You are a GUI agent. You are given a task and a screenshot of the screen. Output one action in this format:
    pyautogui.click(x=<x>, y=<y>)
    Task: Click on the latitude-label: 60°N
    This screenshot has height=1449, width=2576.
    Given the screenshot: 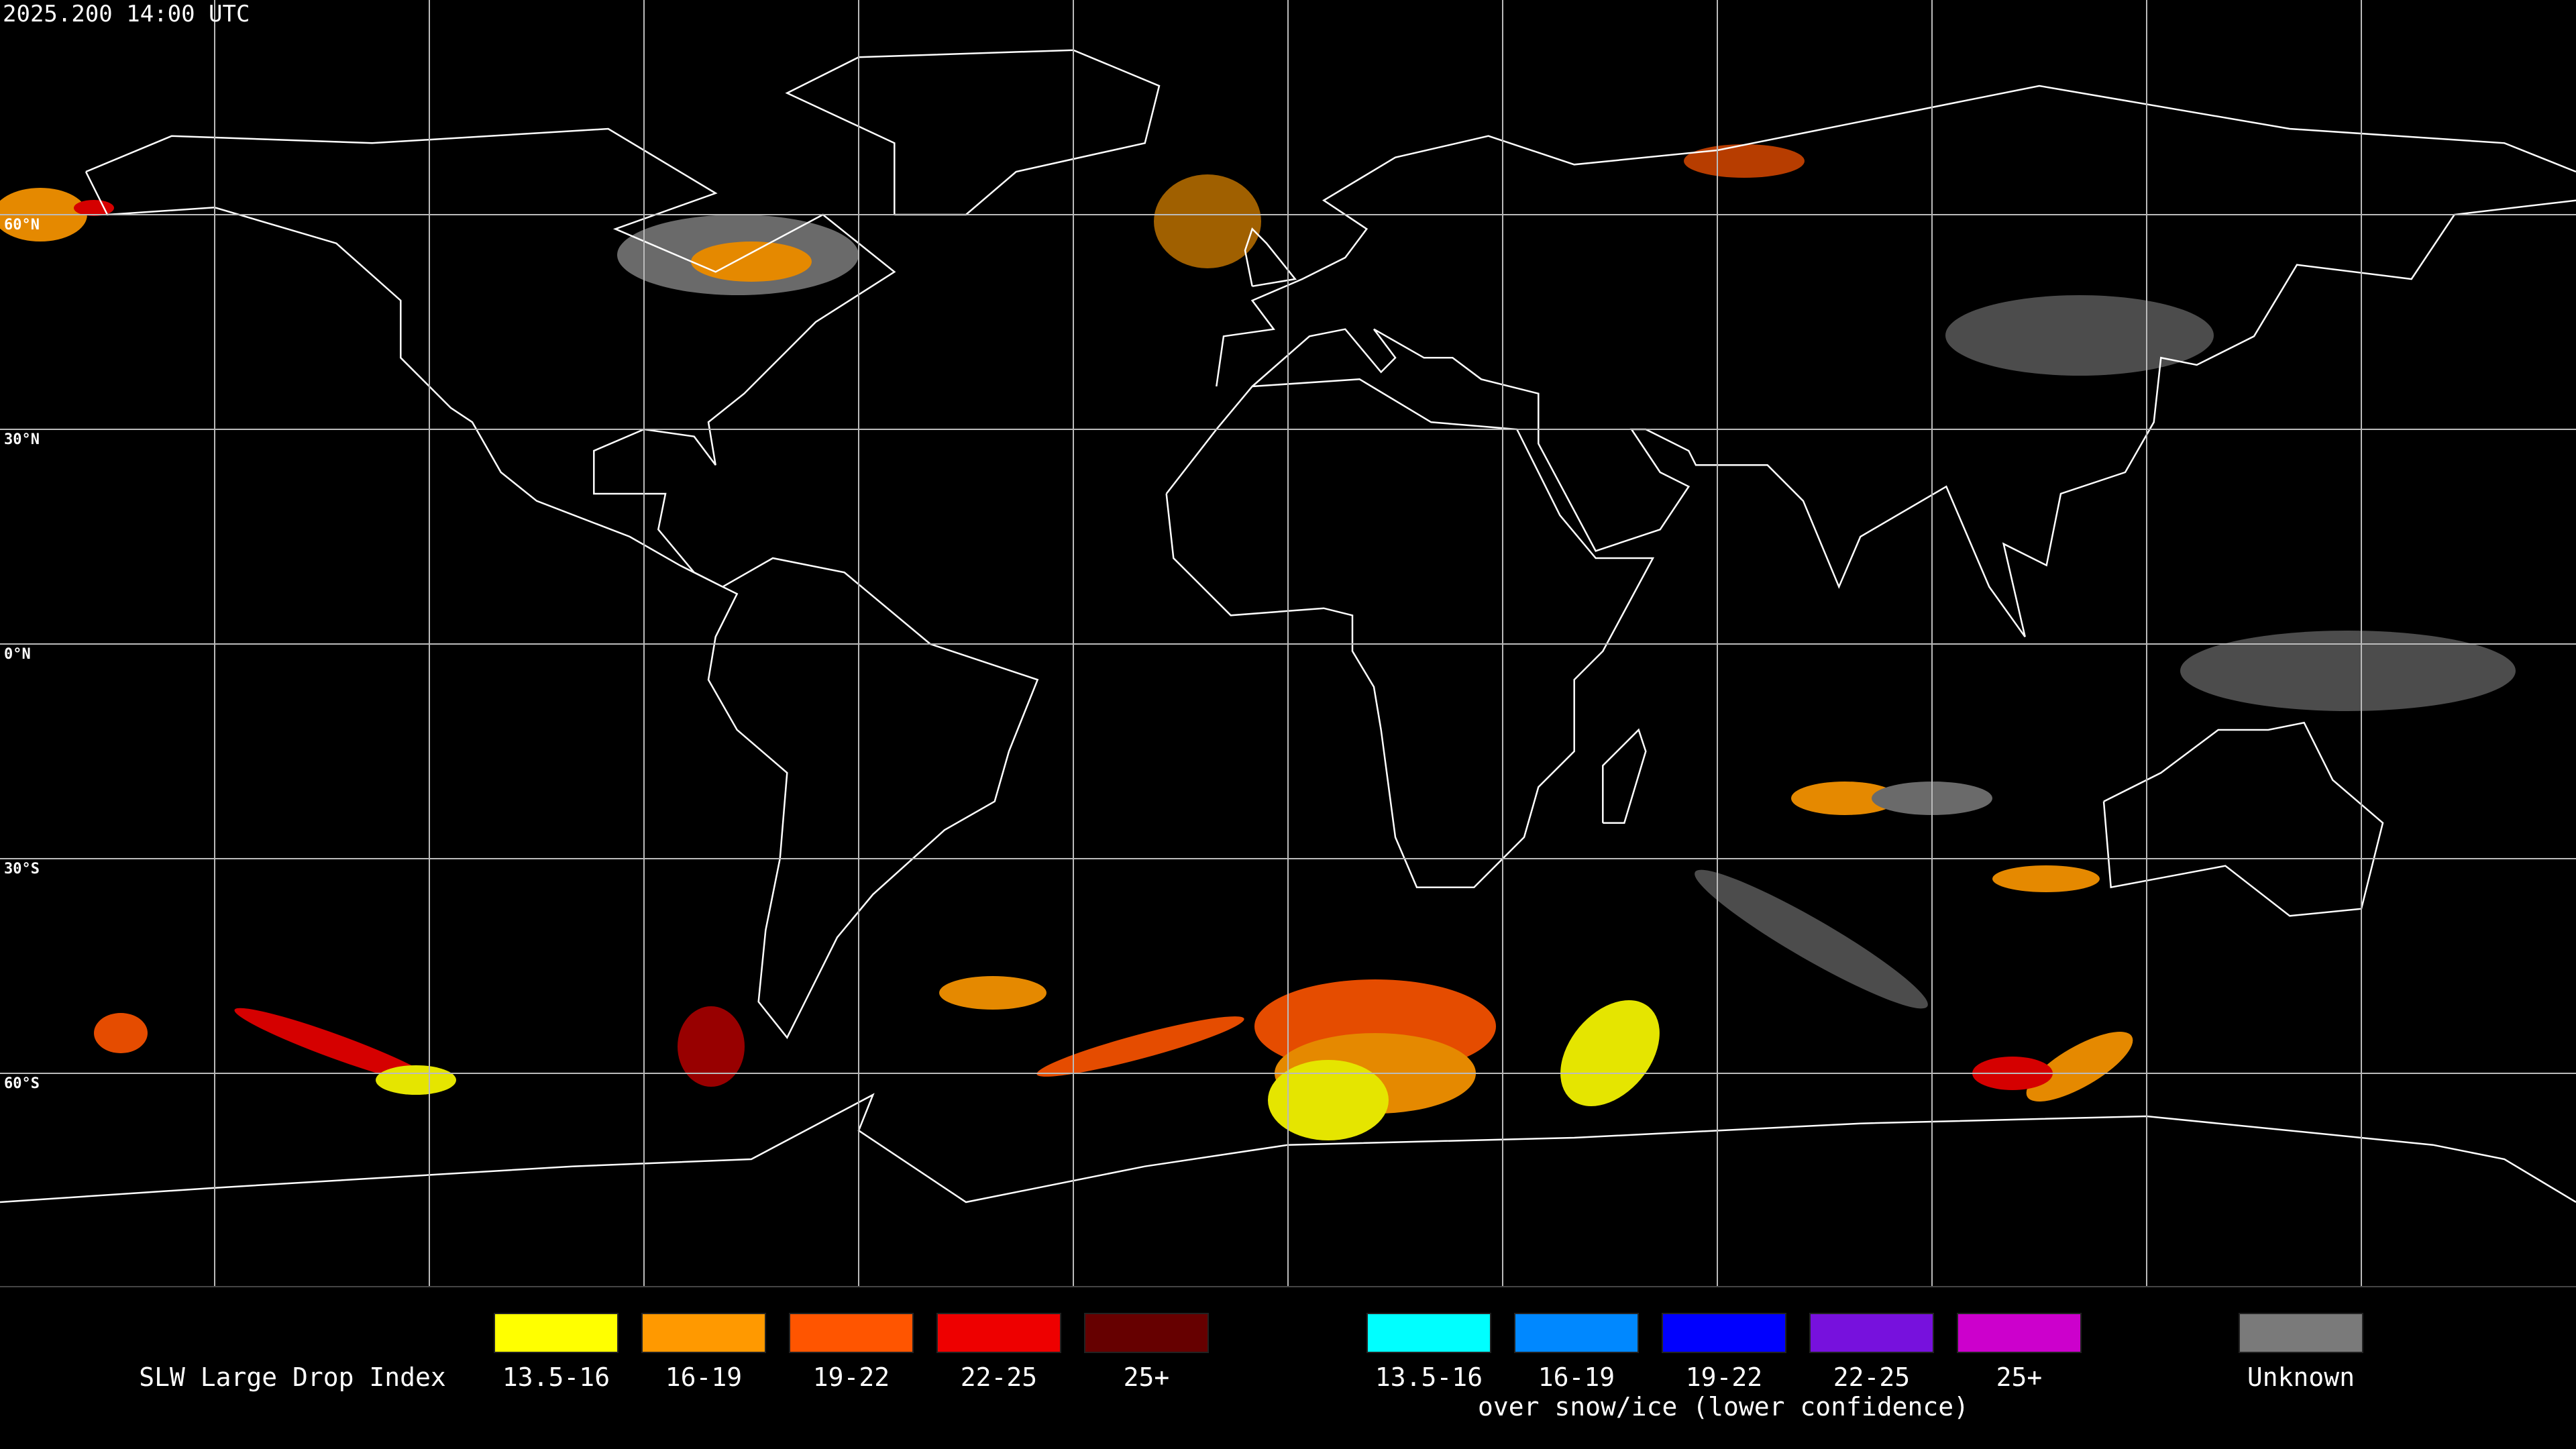 What is the action you would take?
    pyautogui.click(x=22, y=225)
    